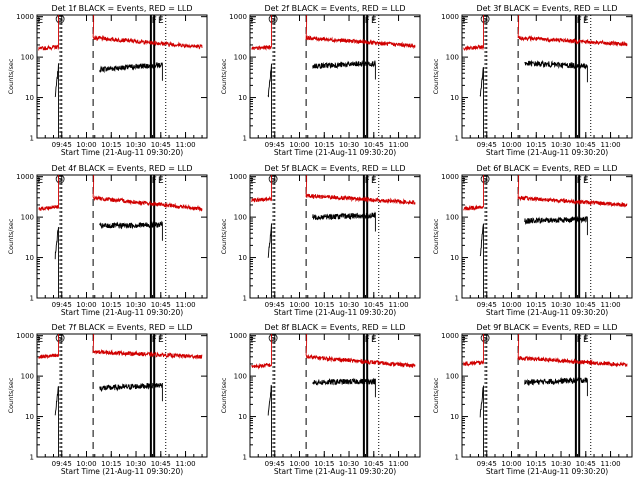 The height and width of the screenshot is (480, 640). I want to click on panel-title: Det 3f BLACK = Events, RED = LLD, so click(546, 8).